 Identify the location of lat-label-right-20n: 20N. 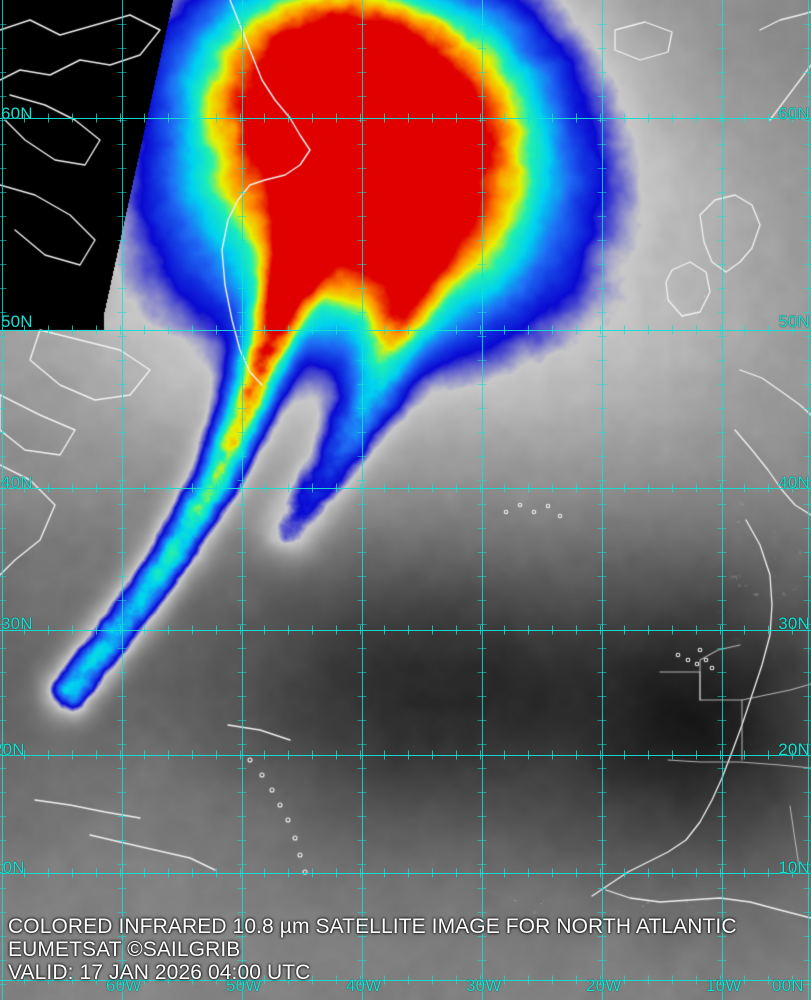
(794, 749).